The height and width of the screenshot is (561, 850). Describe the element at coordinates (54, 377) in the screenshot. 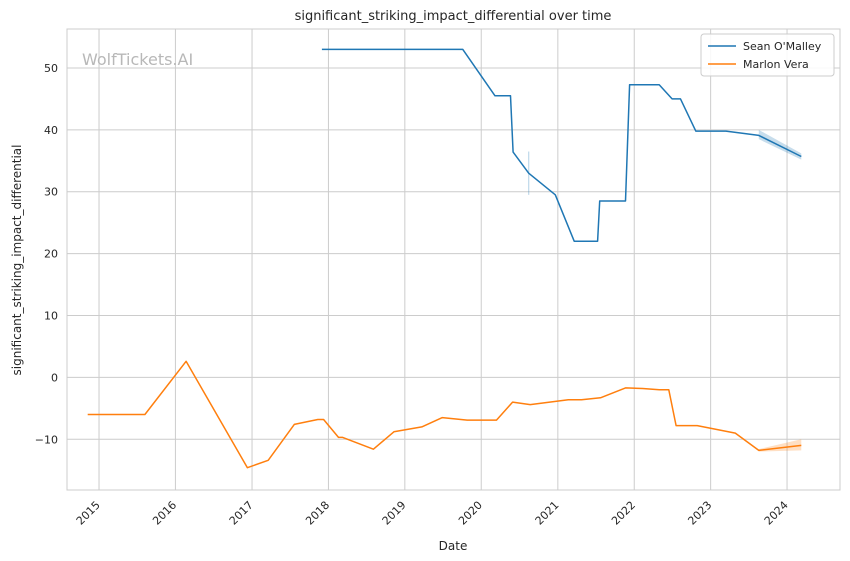

I see `y-tick-label: 0` at that location.